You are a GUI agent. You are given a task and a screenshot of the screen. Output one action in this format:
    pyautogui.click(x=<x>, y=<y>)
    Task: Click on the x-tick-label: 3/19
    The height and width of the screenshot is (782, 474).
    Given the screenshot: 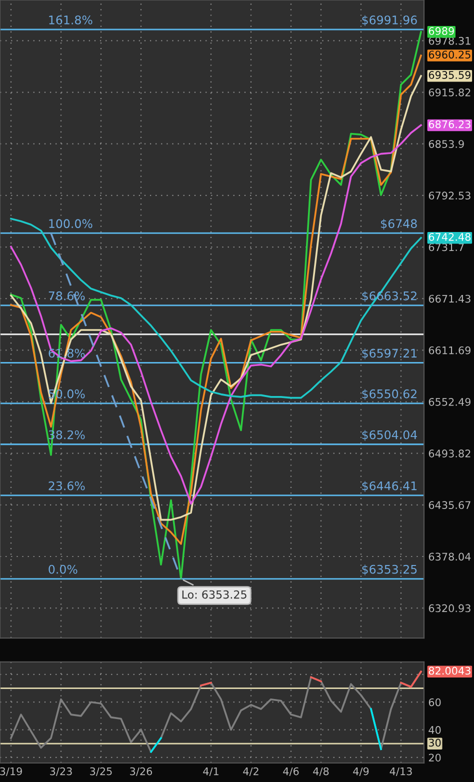 What is the action you would take?
    pyautogui.click(x=11, y=771)
    